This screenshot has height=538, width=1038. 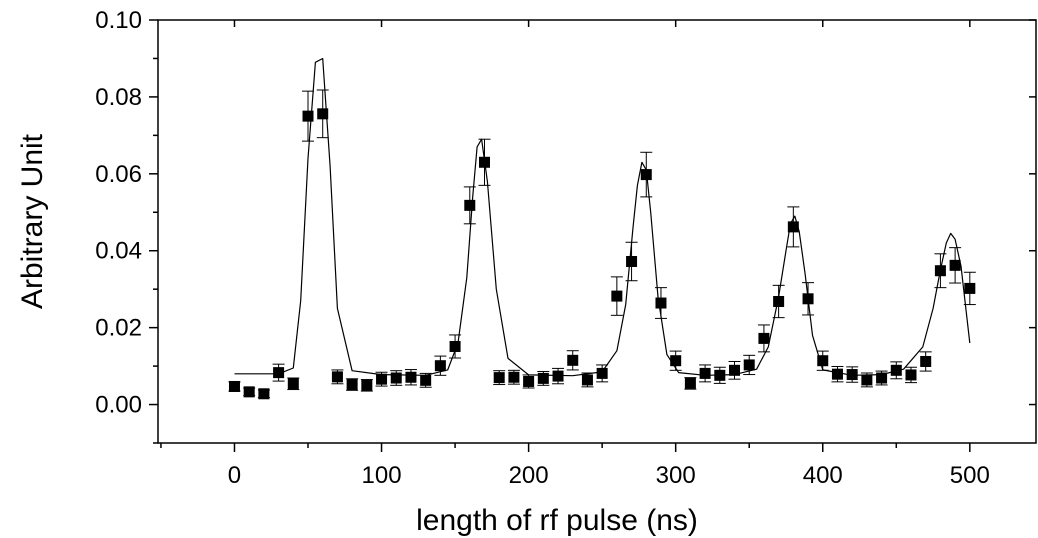 I want to click on y-tick-label: 0.00, so click(x=118, y=405).